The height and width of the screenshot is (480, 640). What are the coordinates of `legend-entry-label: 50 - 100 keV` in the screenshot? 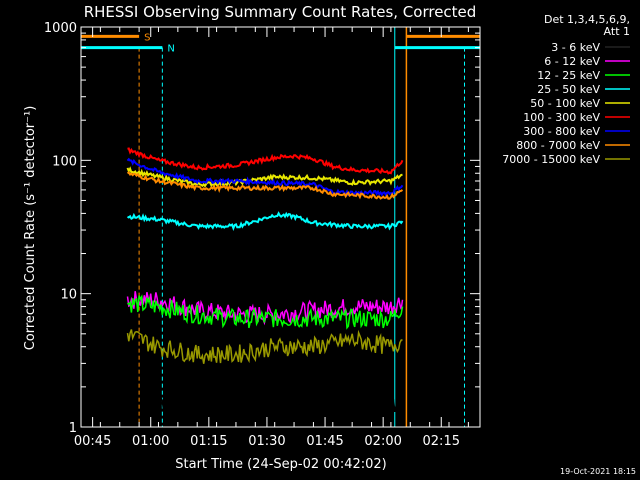 It's located at (565, 103).